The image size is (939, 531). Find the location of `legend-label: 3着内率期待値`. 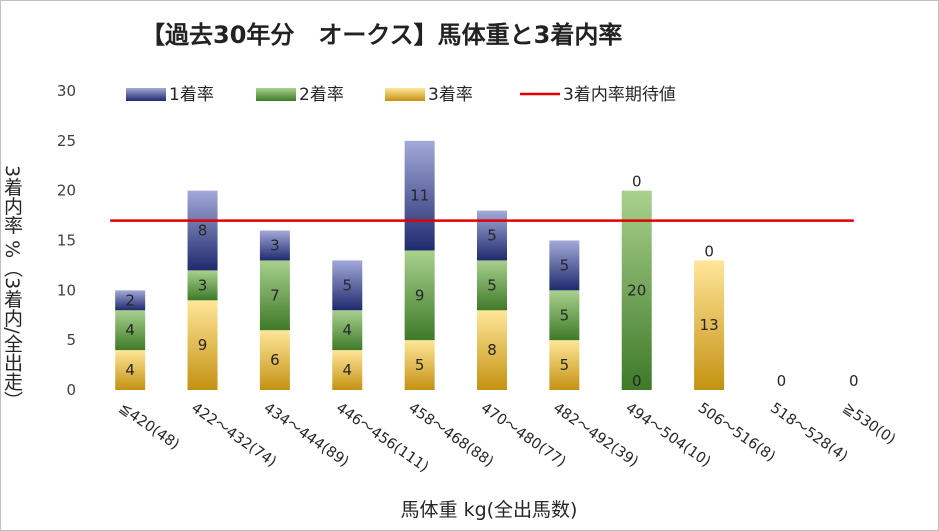

legend-label: 3着内率期待値 is located at coordinates (619, 95).